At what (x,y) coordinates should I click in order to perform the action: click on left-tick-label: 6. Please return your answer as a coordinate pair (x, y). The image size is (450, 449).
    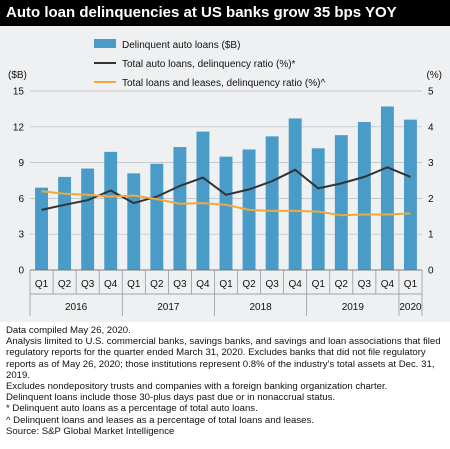
    Looking at the image, I should click on (21, 199).